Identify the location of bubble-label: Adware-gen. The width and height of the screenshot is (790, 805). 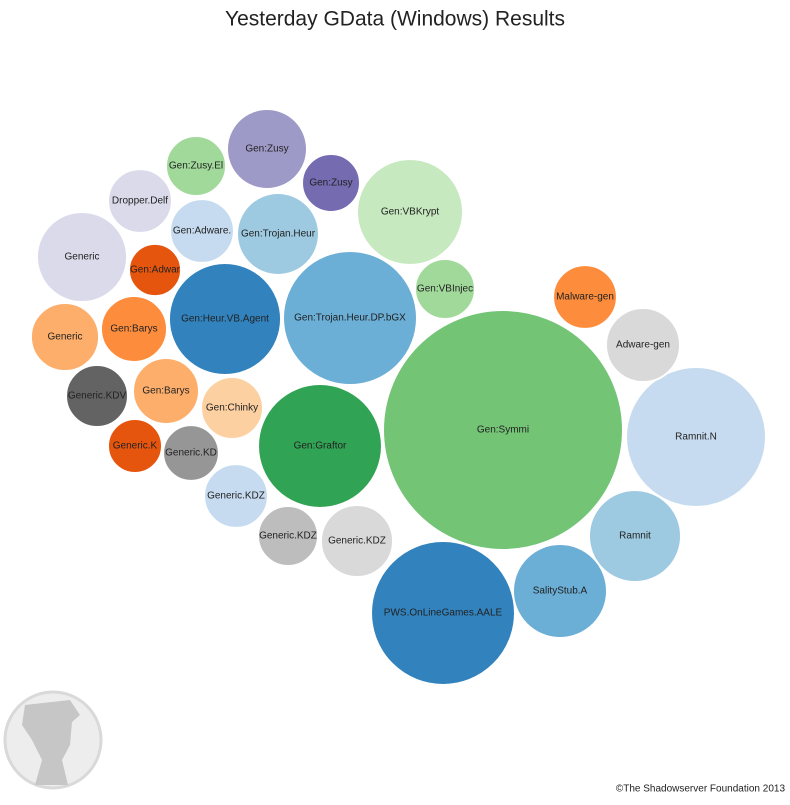
(643, 345).